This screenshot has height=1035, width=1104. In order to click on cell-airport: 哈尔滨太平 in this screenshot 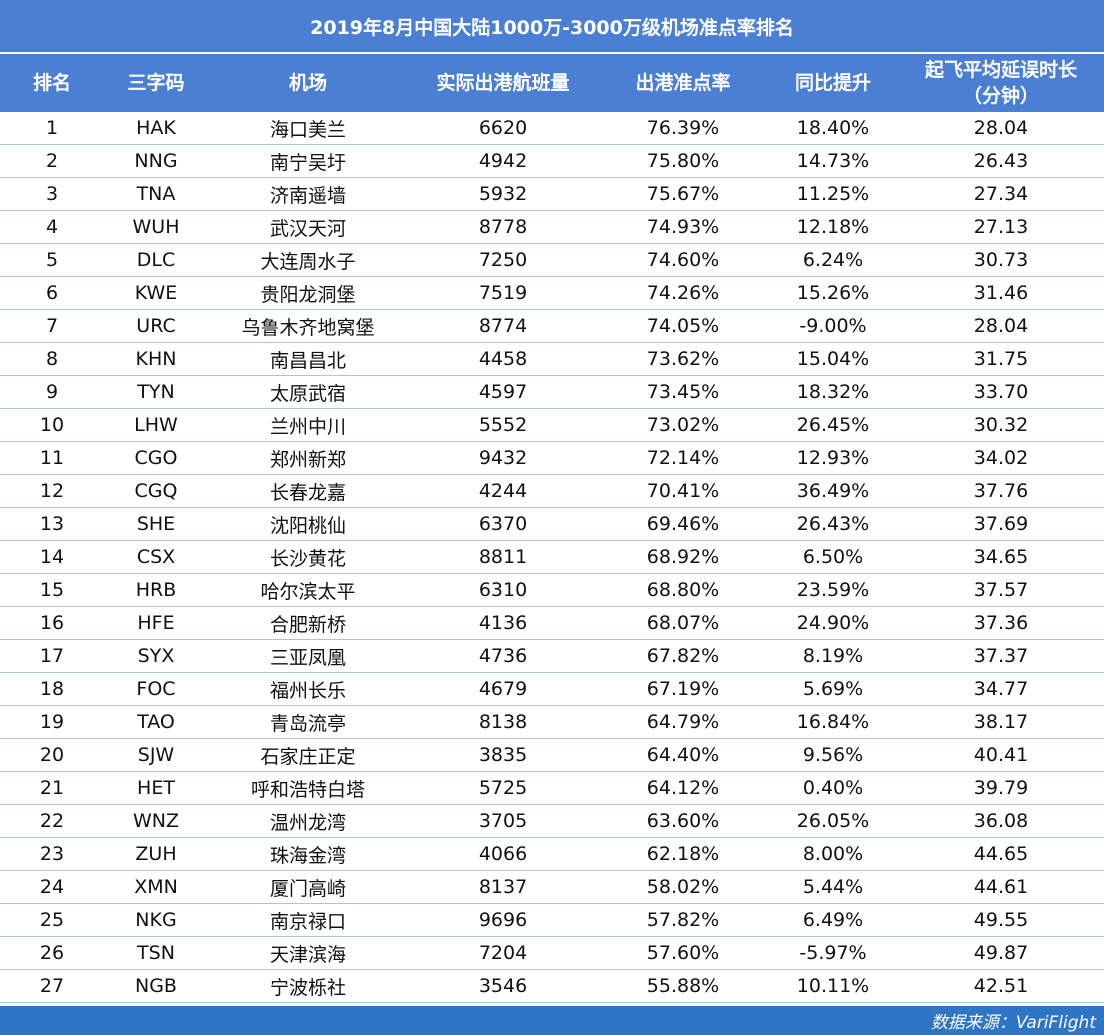, I will do `click(308, 590)`.